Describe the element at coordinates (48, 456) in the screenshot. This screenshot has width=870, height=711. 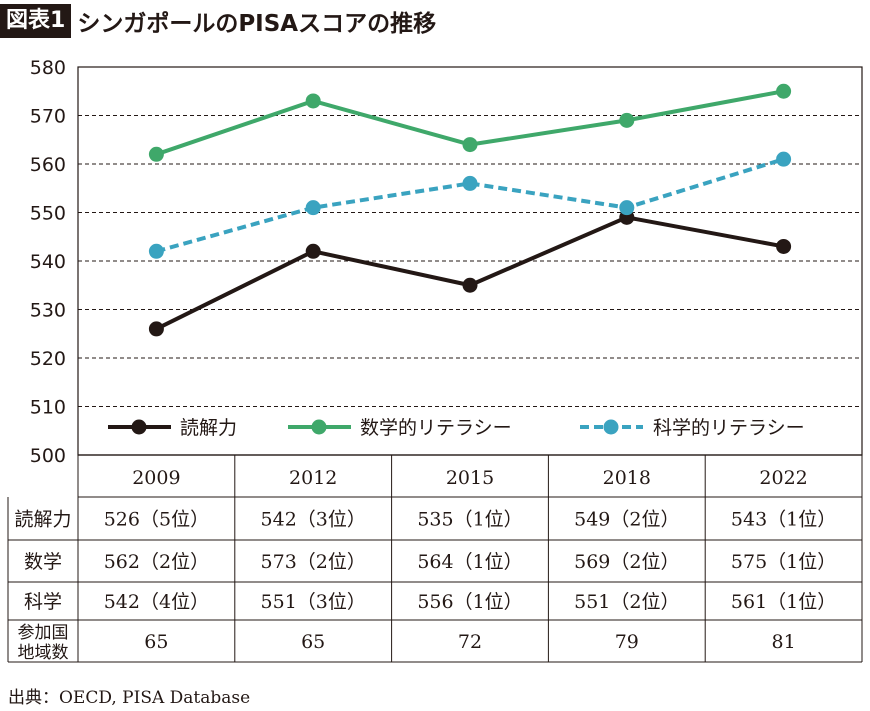
I see `y-tick-label: 500` at that location.